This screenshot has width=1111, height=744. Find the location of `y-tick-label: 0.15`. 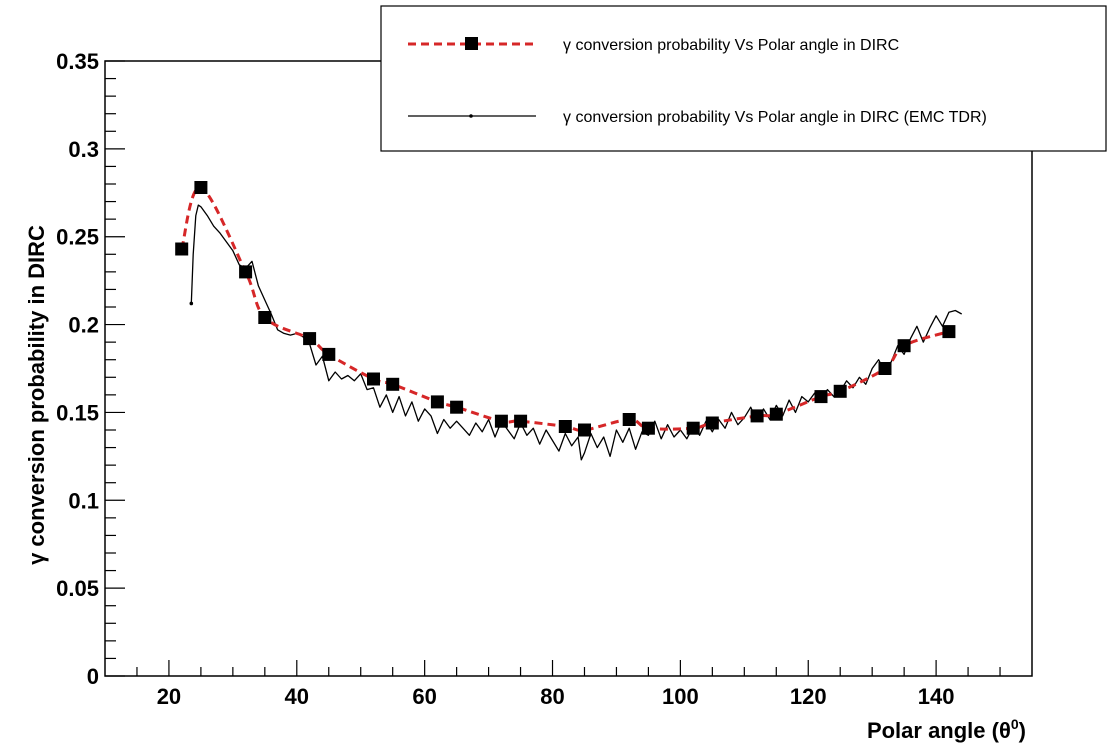

y-tick-label: 0.15 is located at coordinates (77, 412).